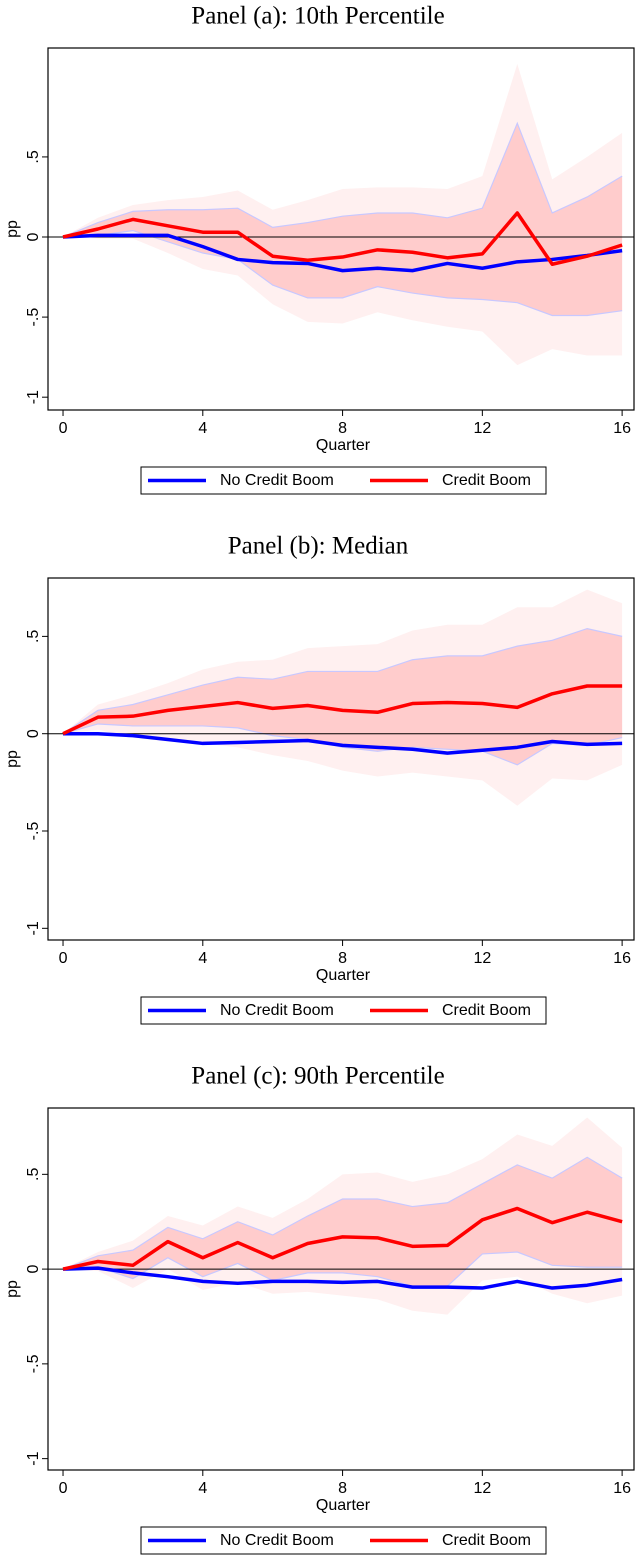  Describe the element at coordinates (317, 16) in the screenshot. I see `chart-title: Panel (a): 10th Percentile` at that location.